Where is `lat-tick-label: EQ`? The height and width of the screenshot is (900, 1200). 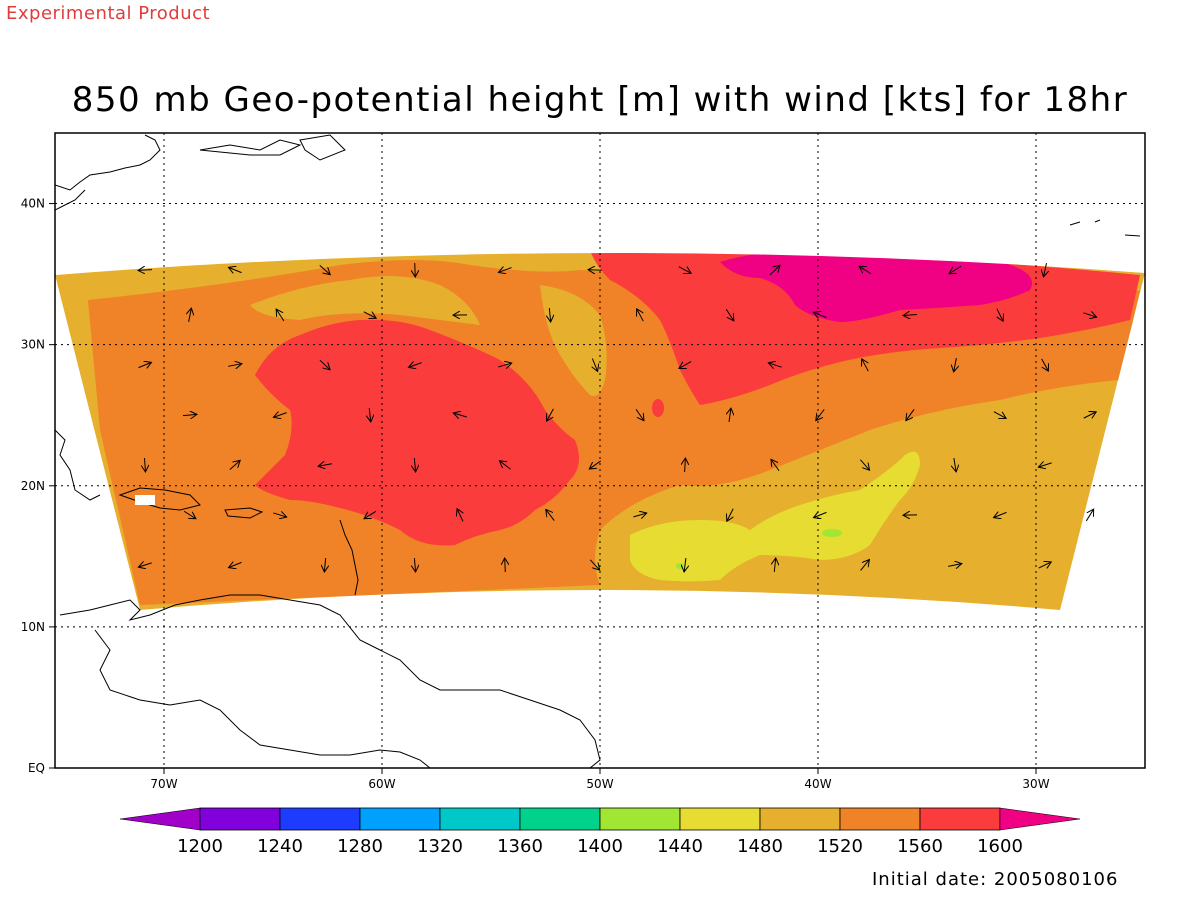 lat-tick-label: EQ is located at coordinates (36, 768).